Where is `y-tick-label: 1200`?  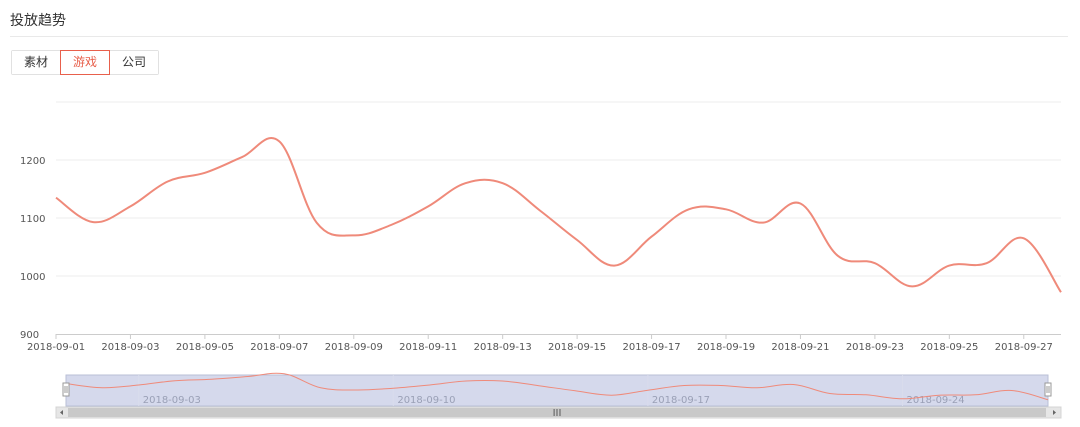 y-tick-label: 1200 is located at coordinates (32, 161).